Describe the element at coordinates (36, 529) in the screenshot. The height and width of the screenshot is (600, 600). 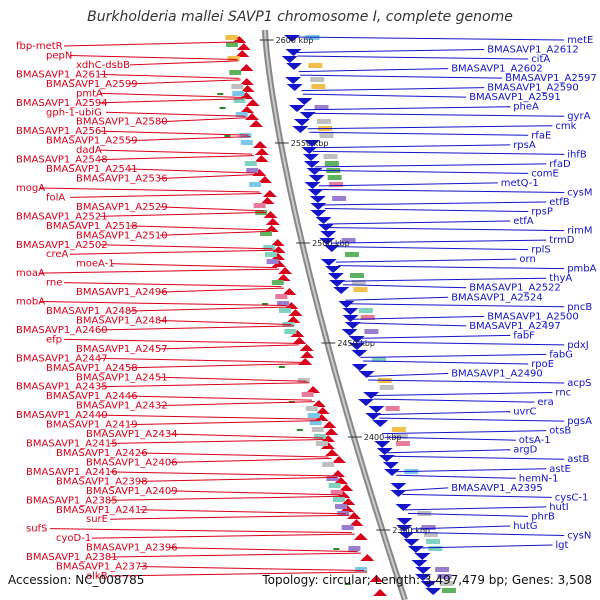
I see `left-gene-label: sufS` at that location.